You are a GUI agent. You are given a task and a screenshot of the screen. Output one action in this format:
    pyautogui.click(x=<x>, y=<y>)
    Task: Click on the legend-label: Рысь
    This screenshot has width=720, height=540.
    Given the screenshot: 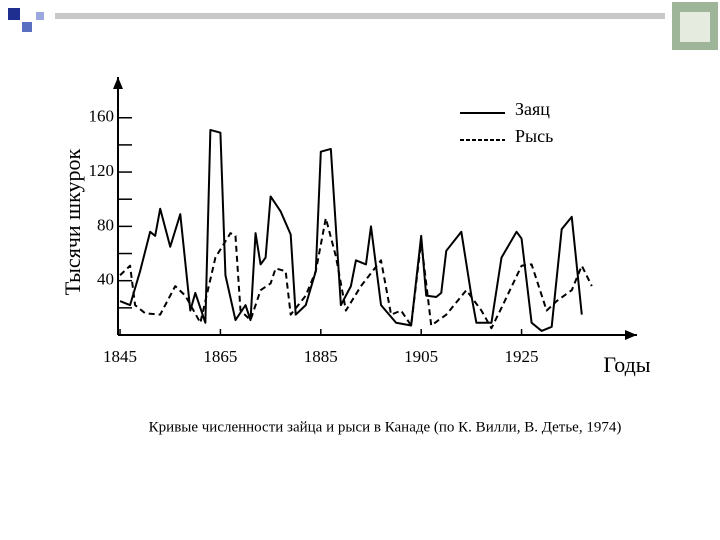 What is the action you would take?
    pyautogui.click(x=534, y=136)
    